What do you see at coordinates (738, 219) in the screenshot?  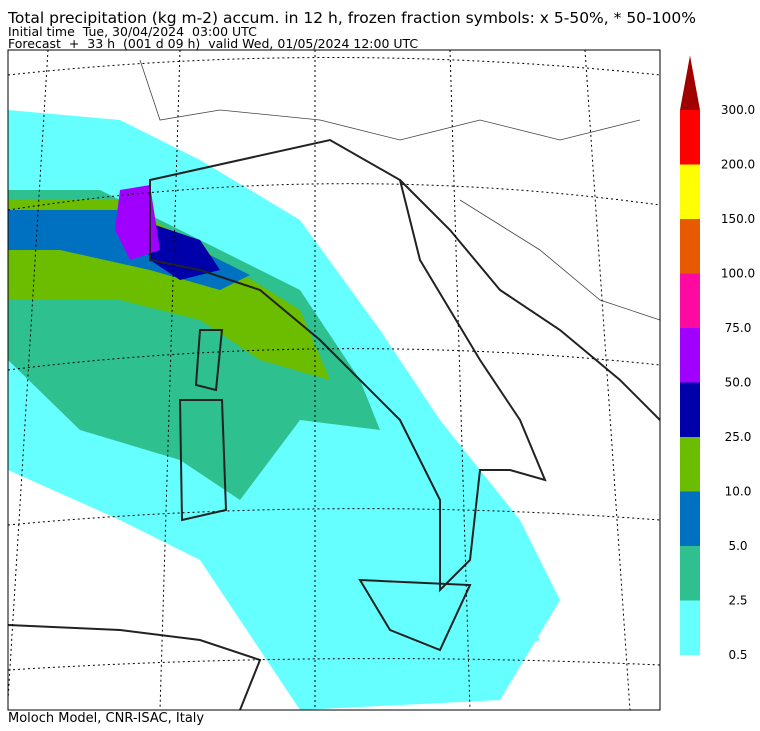 I see `colorbar-label: 150.0` at bounding box center [738, 219].